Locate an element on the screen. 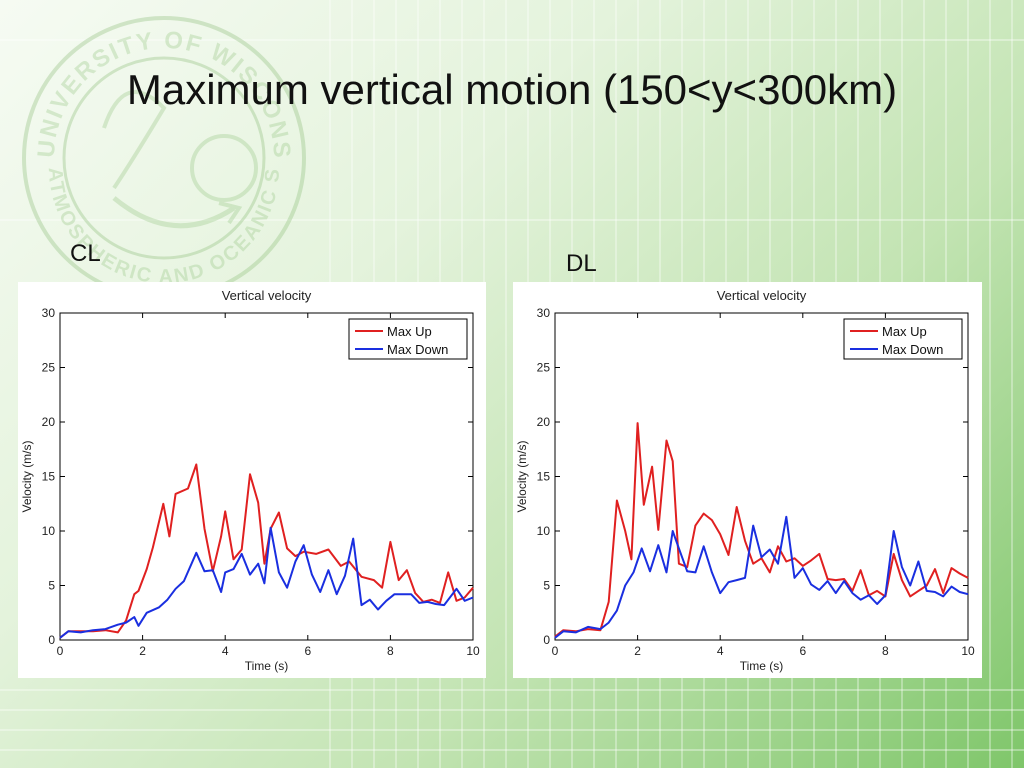 The width and height of the screenshot is (1024, 768). slide-title: Maximum vertical motion (150<y<300km) is located at coordinates (512, 89).